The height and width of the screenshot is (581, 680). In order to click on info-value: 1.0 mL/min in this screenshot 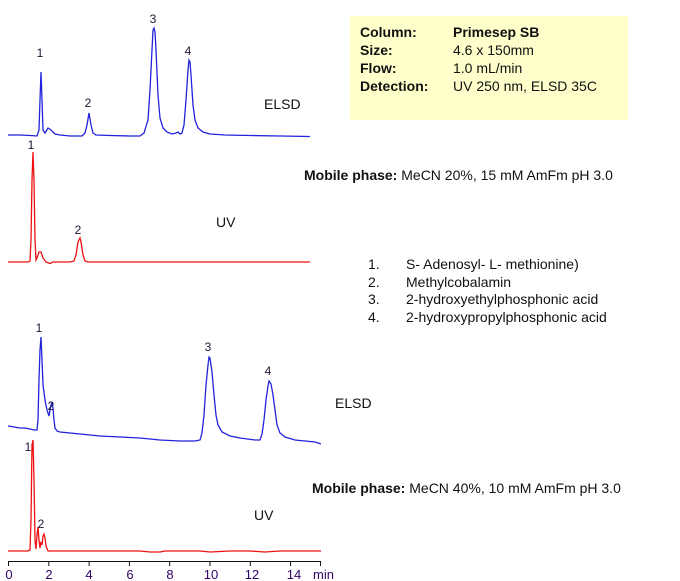, I will do `click(488, 68)`.